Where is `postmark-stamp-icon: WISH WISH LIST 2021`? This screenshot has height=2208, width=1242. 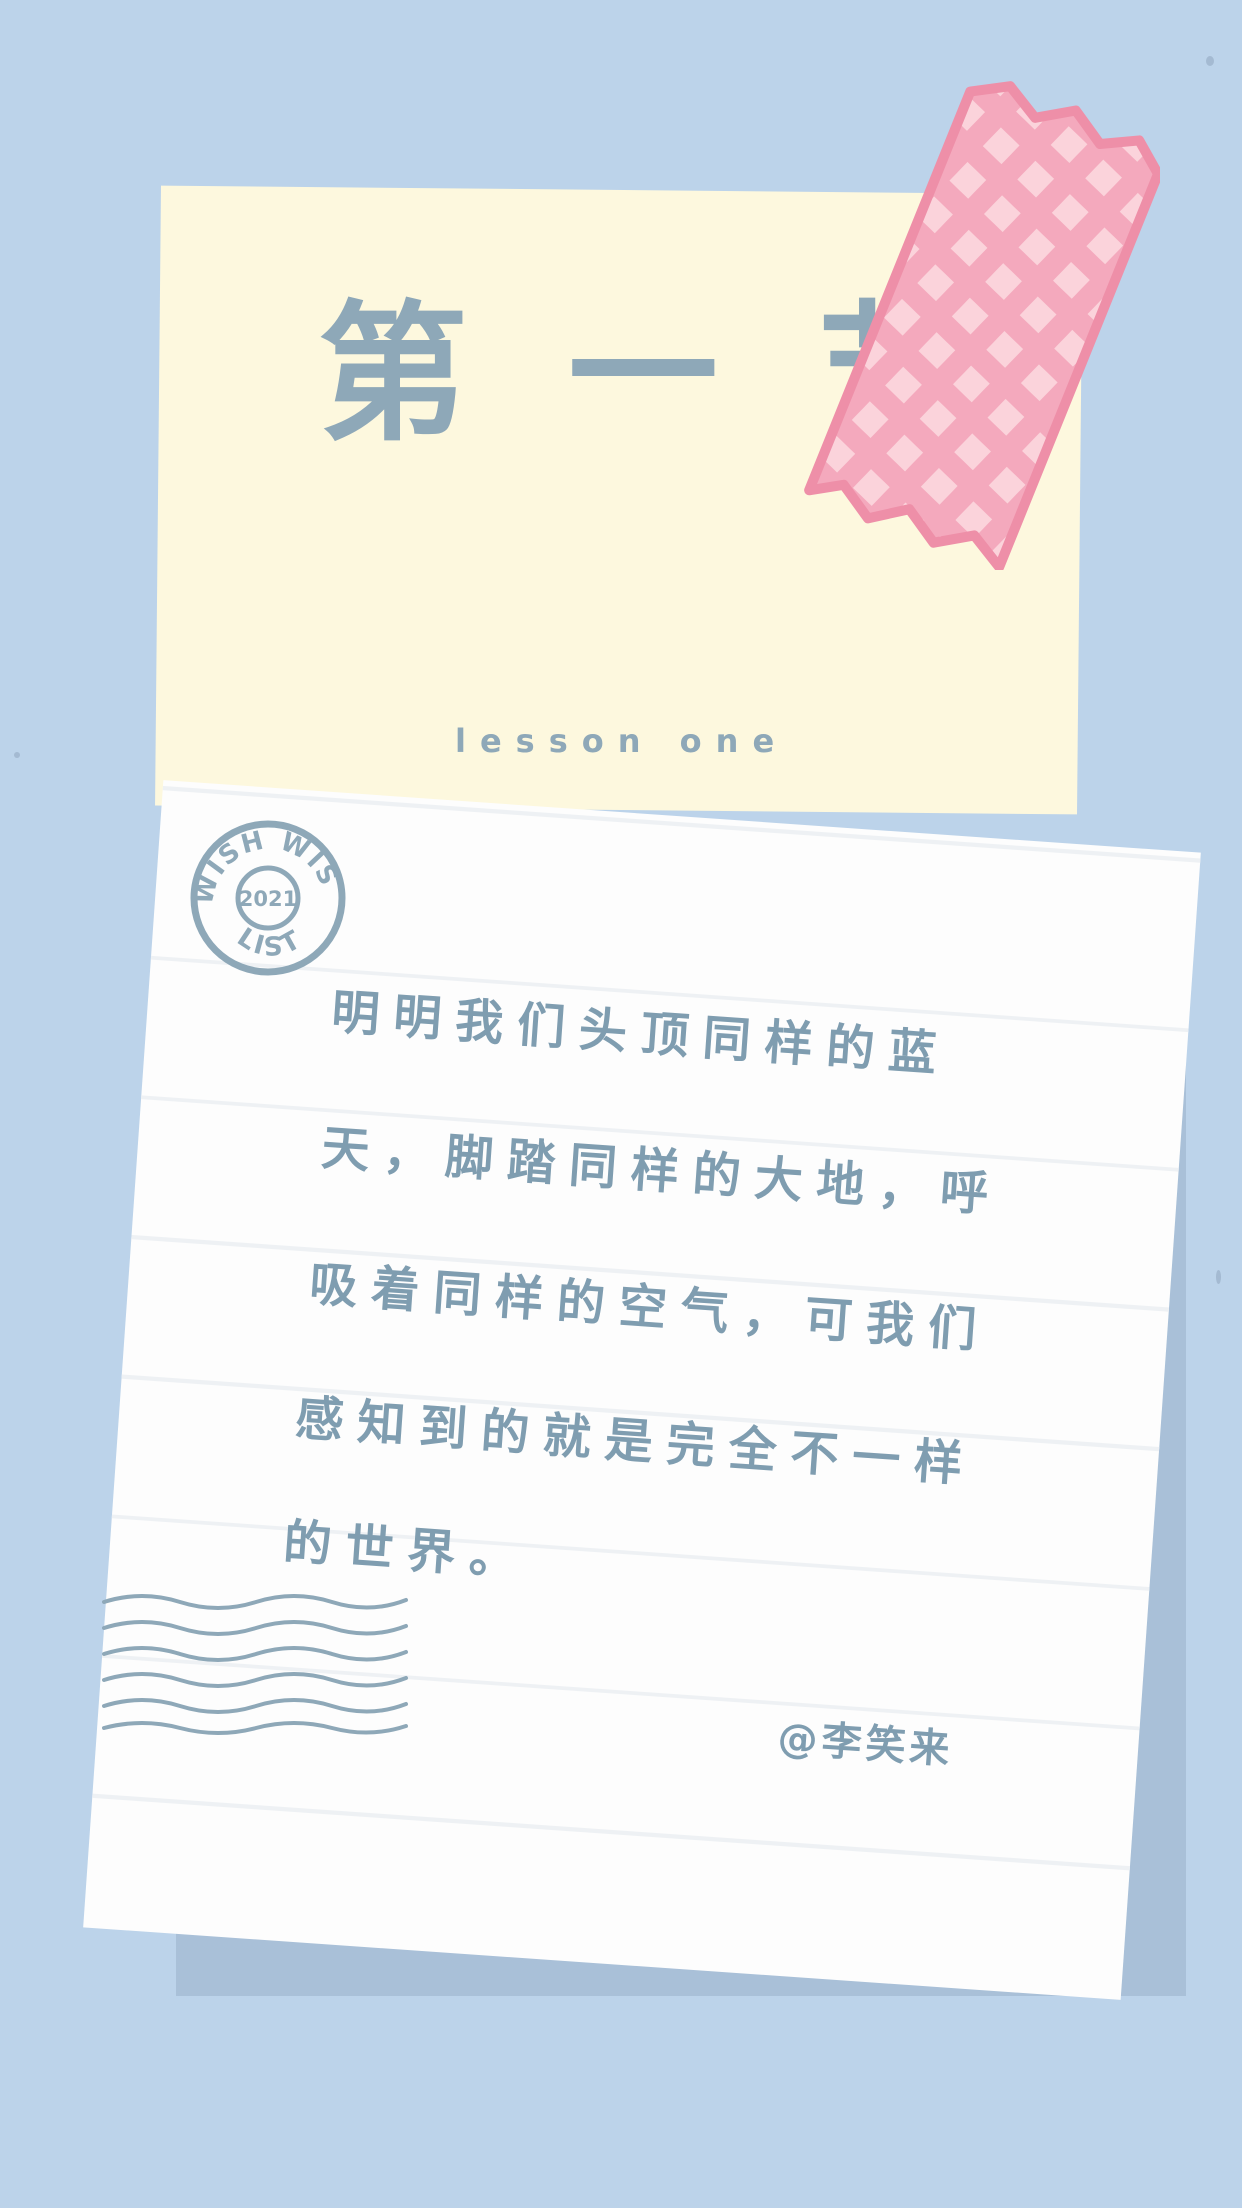
postmark-stamp-icon: WISH WISH LIST 2021 is located at coordinates (267, 897).